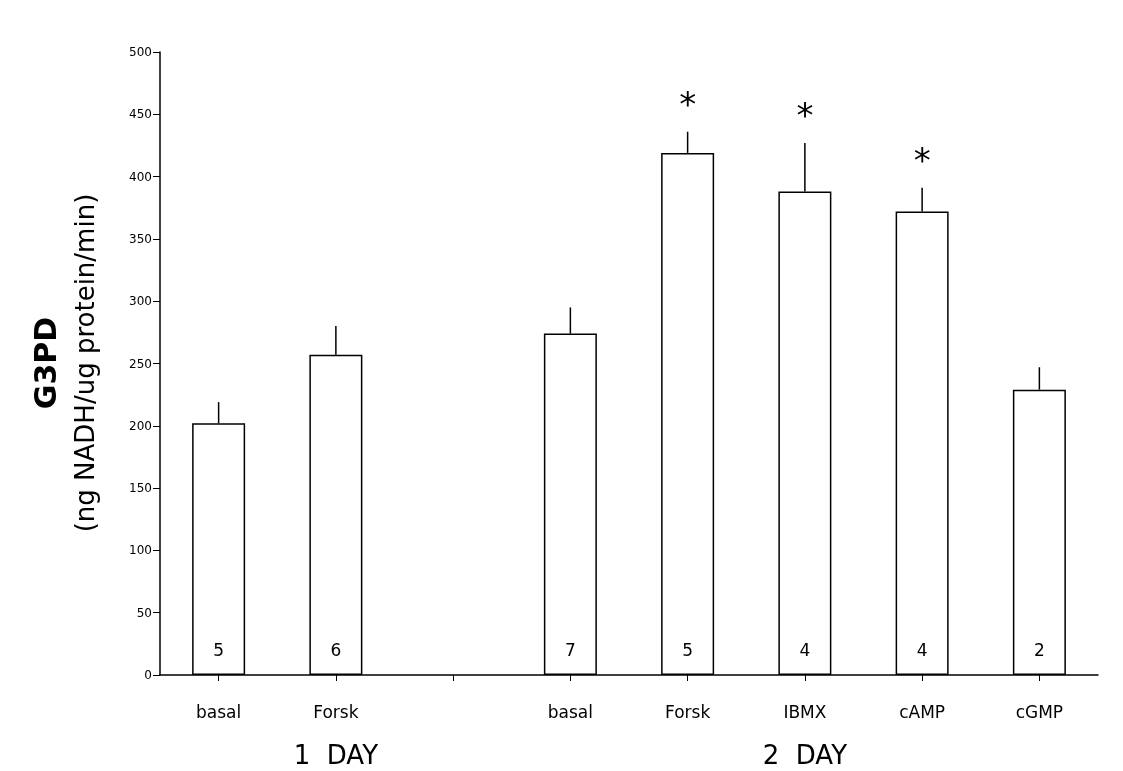 The image size is (1123, 771). Describe the element at coordinates (805, 755) in the screenshot. I see `text: 2 DAY` at that location.